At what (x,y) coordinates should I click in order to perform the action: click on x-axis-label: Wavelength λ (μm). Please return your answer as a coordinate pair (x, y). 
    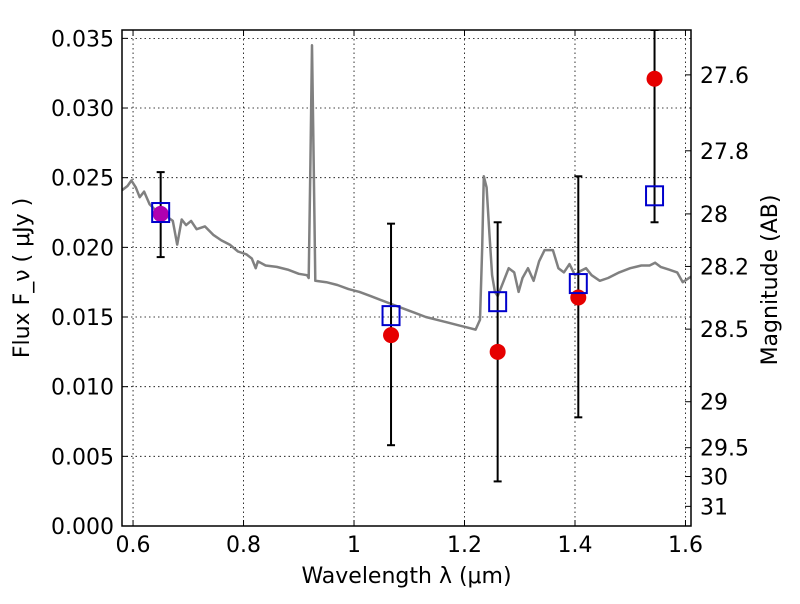
    Looking at the image, I should click on (406, 576).